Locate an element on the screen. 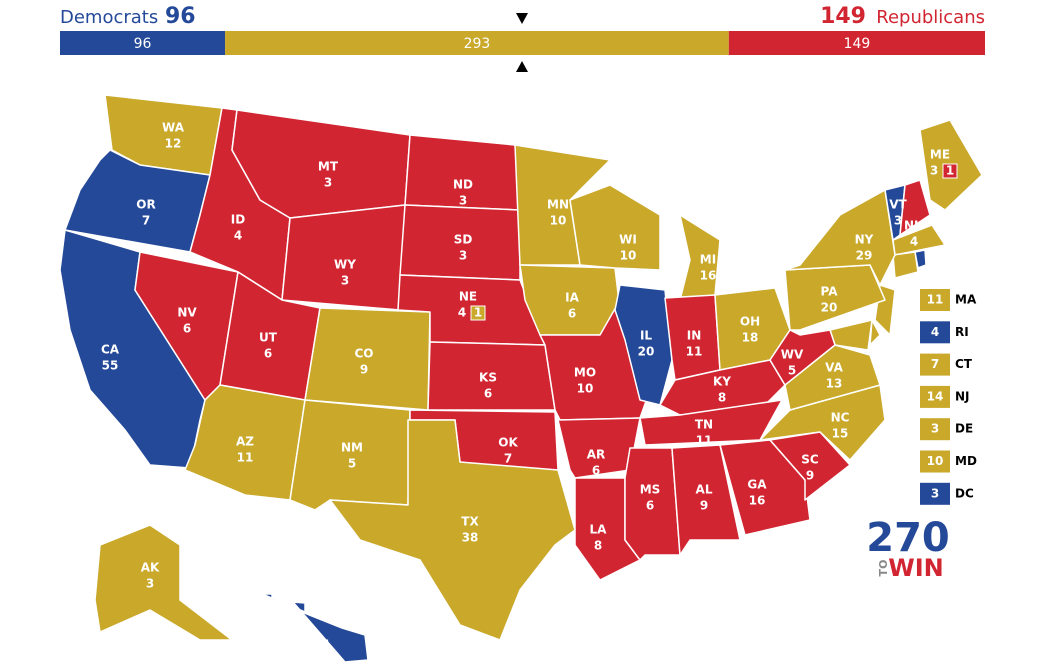  state-ev: 29 is located at coordinates (864, 256).